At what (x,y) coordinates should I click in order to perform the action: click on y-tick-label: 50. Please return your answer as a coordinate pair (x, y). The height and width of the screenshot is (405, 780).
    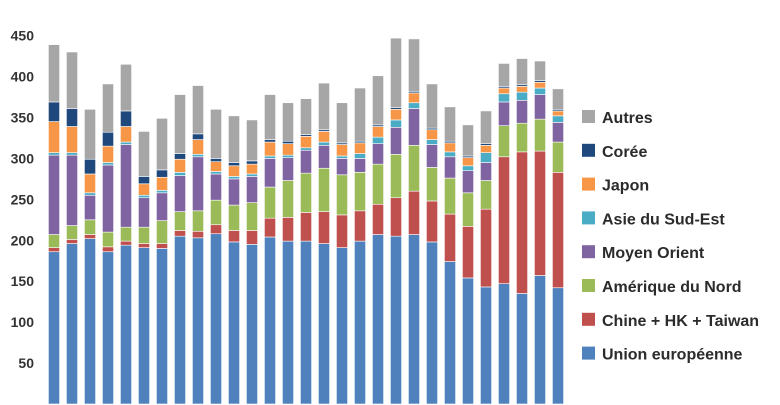
    Looking at the image, I should click on (26, 363).